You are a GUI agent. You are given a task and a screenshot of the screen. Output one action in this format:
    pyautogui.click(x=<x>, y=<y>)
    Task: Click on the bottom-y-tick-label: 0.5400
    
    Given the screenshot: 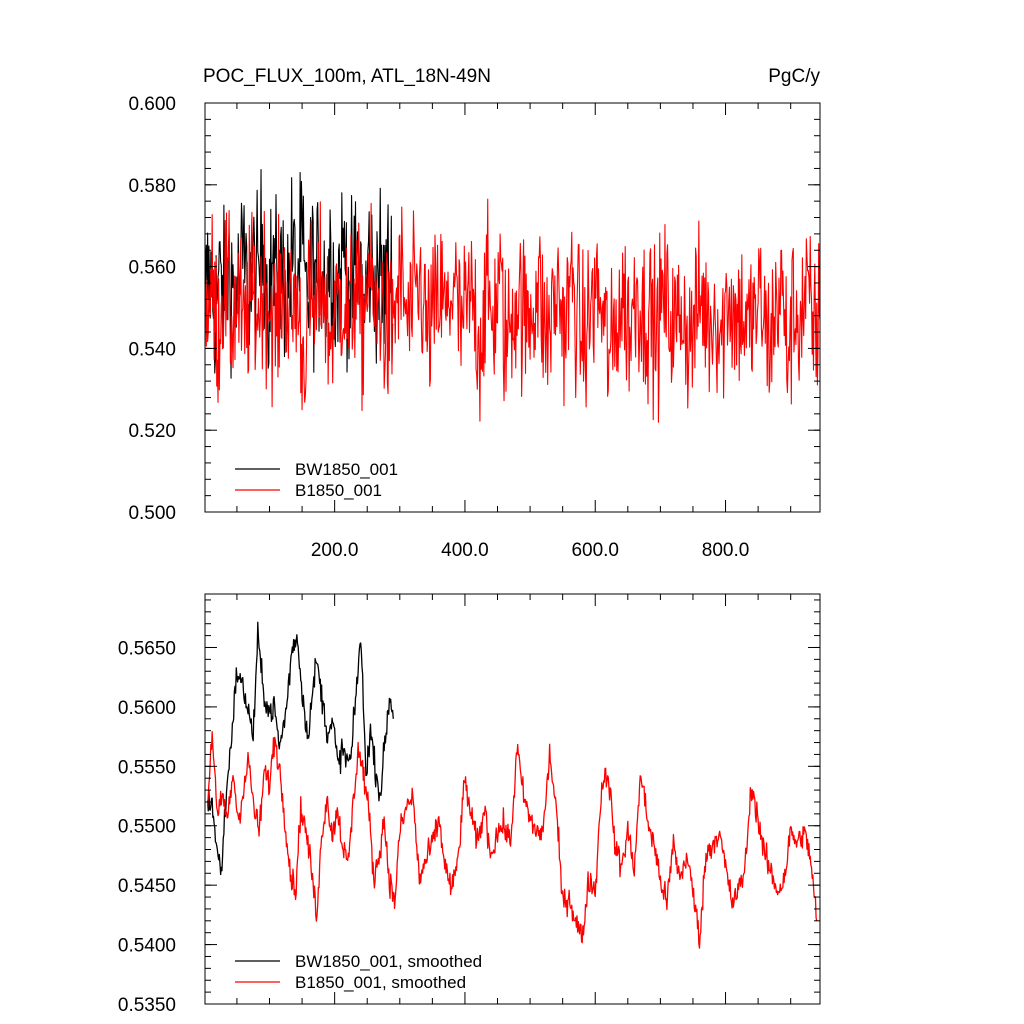 What is the action you would take?
    pyautogui.click(x=147, y=946)
    